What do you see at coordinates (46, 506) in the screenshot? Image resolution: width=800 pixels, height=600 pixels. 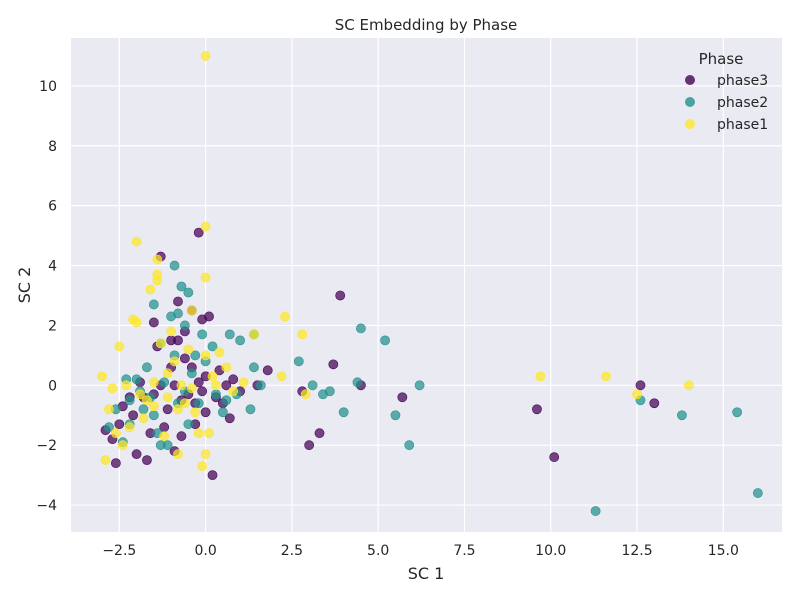 I see `y-tick-label: −4` at bounding box center [46, 506].